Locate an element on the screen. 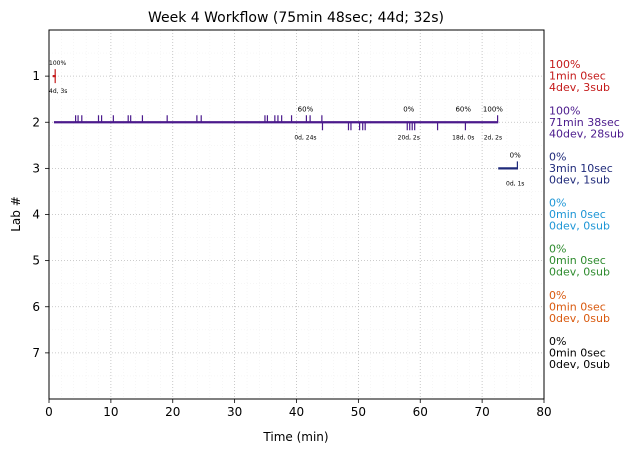 The image size is (634, 453). lab-summary-counts: 40dev, 28sub is located at coordinates (586, 133).